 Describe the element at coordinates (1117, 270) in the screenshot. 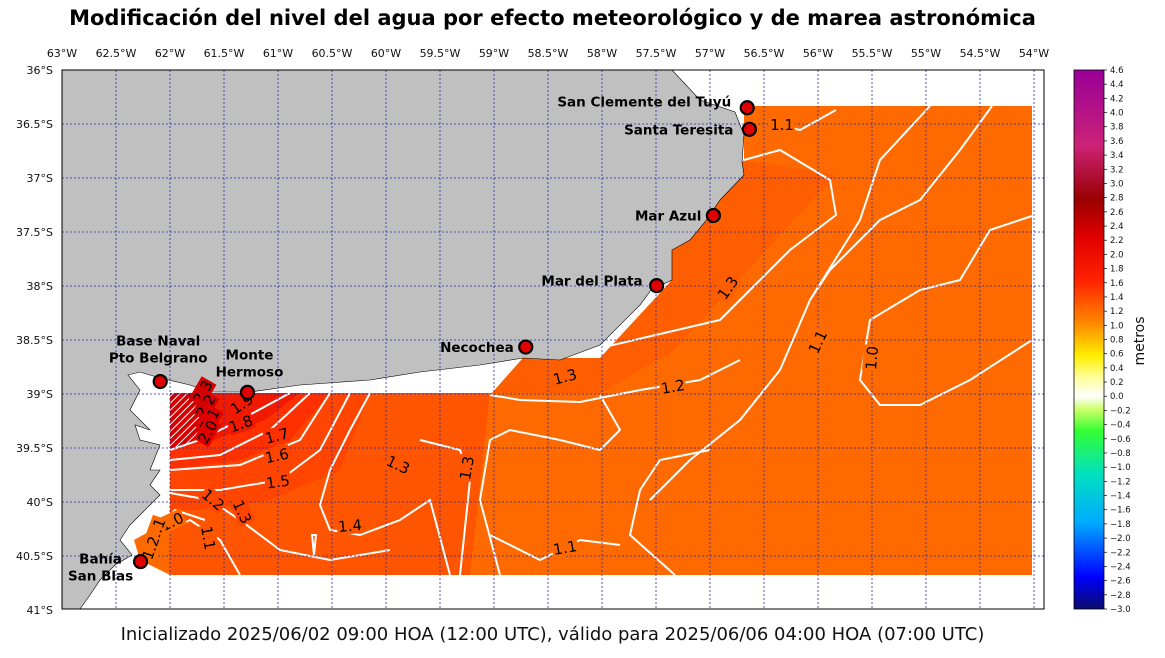

I see `colorbar-tick-label: 1.8` at that location.